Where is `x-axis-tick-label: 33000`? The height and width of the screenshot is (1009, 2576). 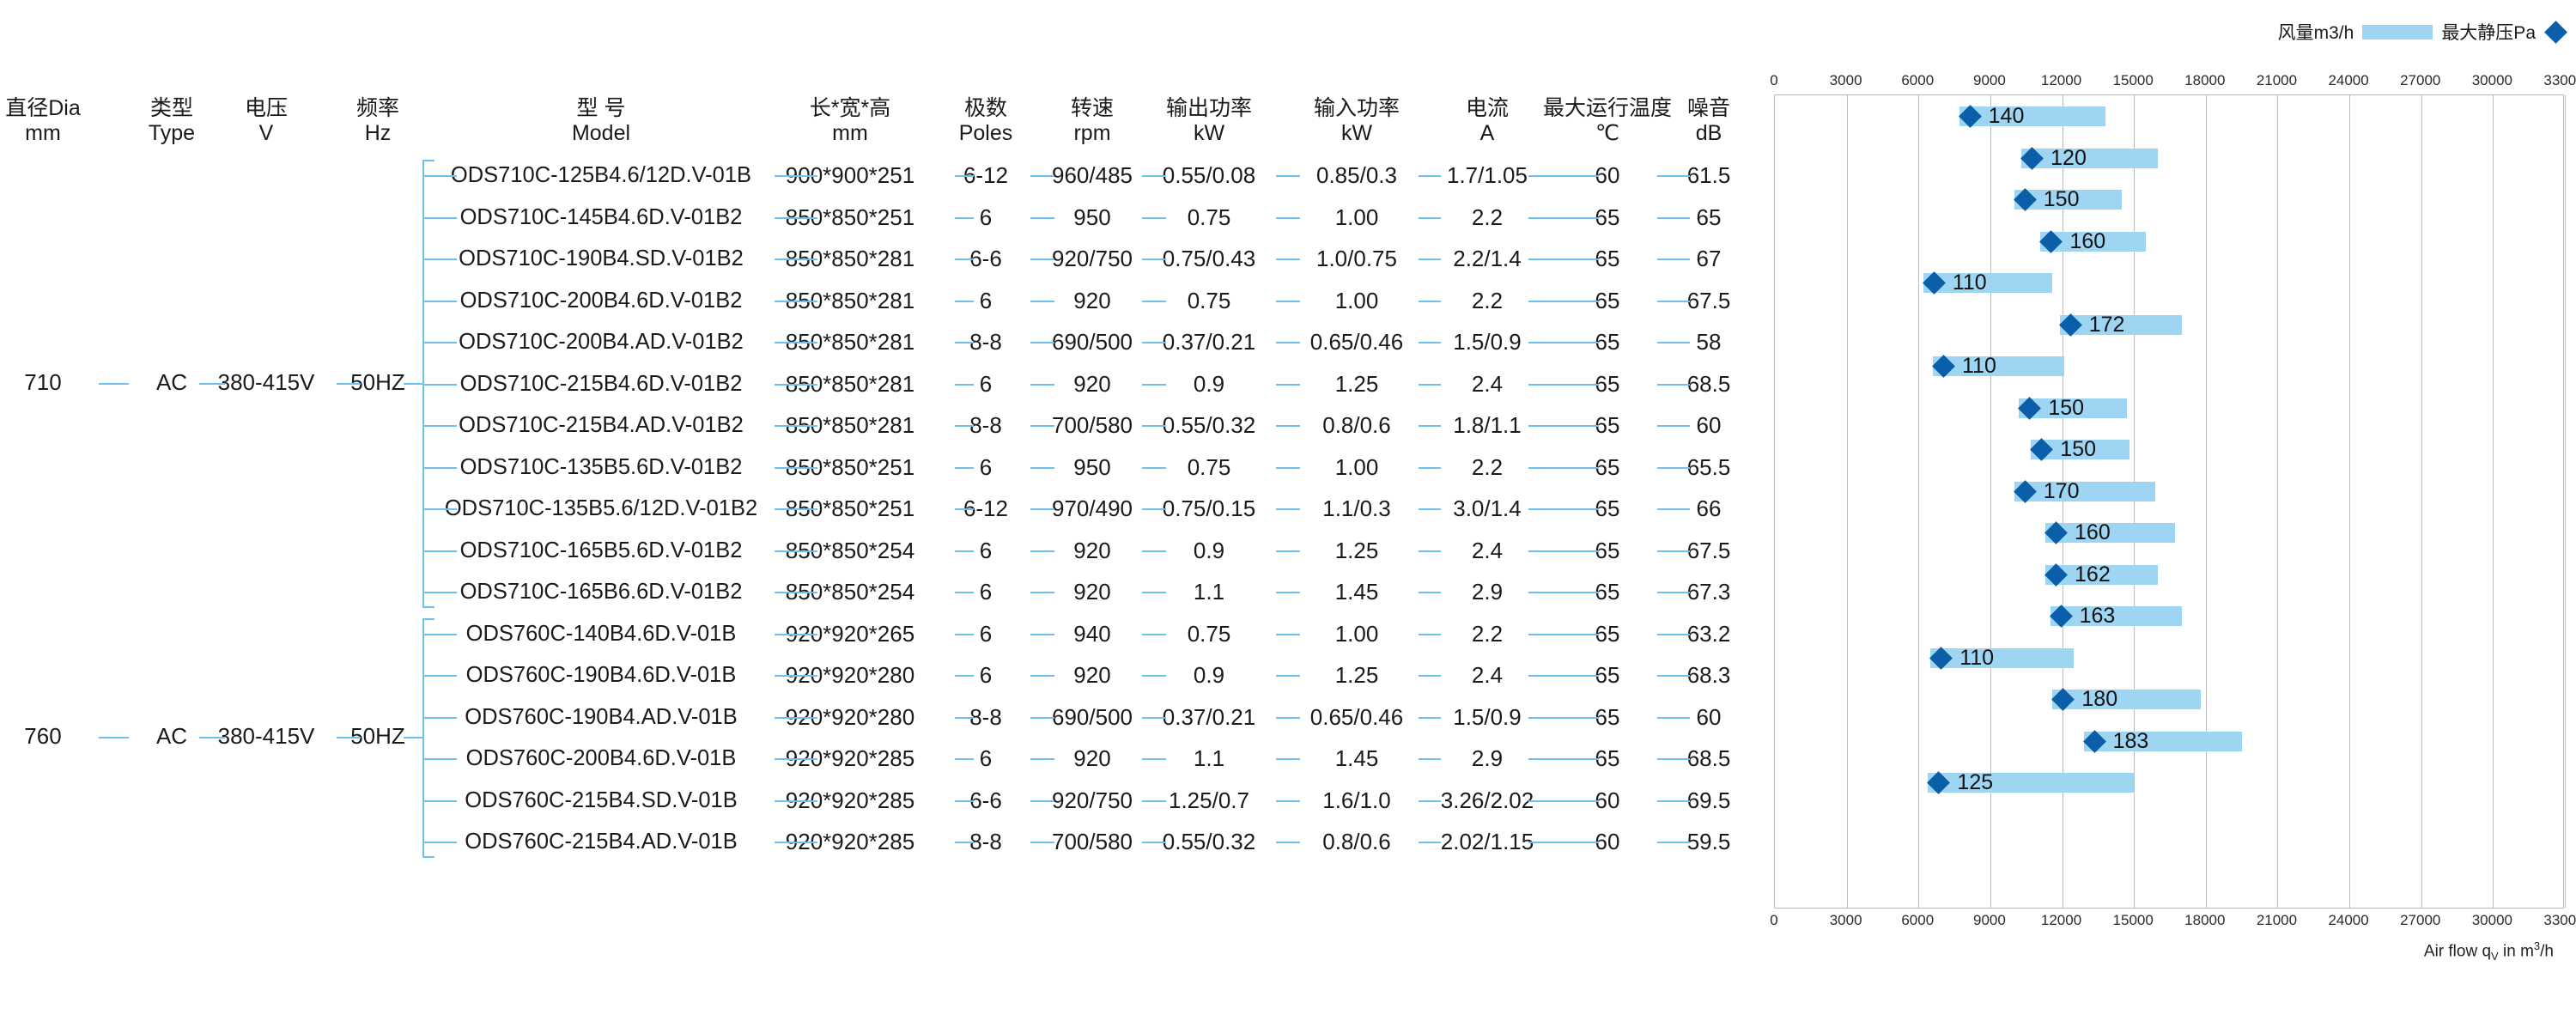
x-axis-tick-label: 33000 is located at coordinates (2559, 920).